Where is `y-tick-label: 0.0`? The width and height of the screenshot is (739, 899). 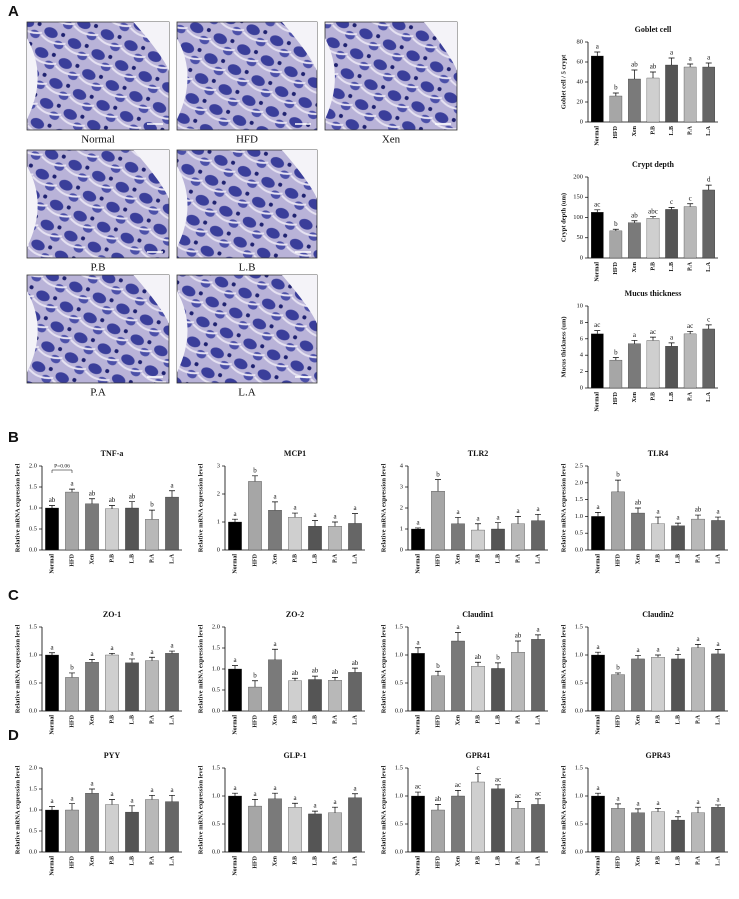
y-tick-label: 0.0 is located at coordinates (33, 851).